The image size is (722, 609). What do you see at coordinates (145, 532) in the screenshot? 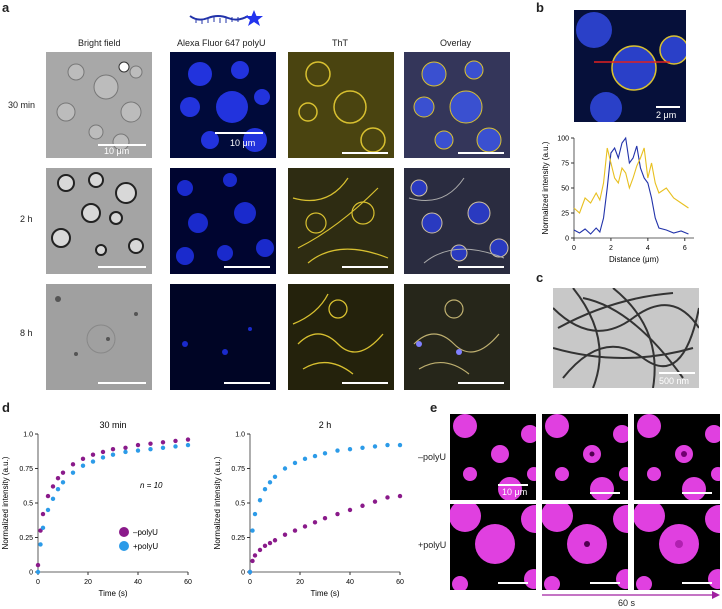
I see `legend-label: –polyU` at bounding box center [145, 532].